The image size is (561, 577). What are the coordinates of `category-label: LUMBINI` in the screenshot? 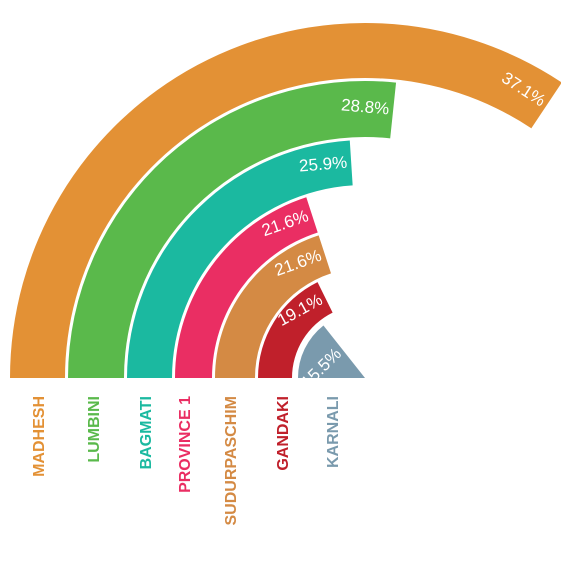 It's located at (94, 429).